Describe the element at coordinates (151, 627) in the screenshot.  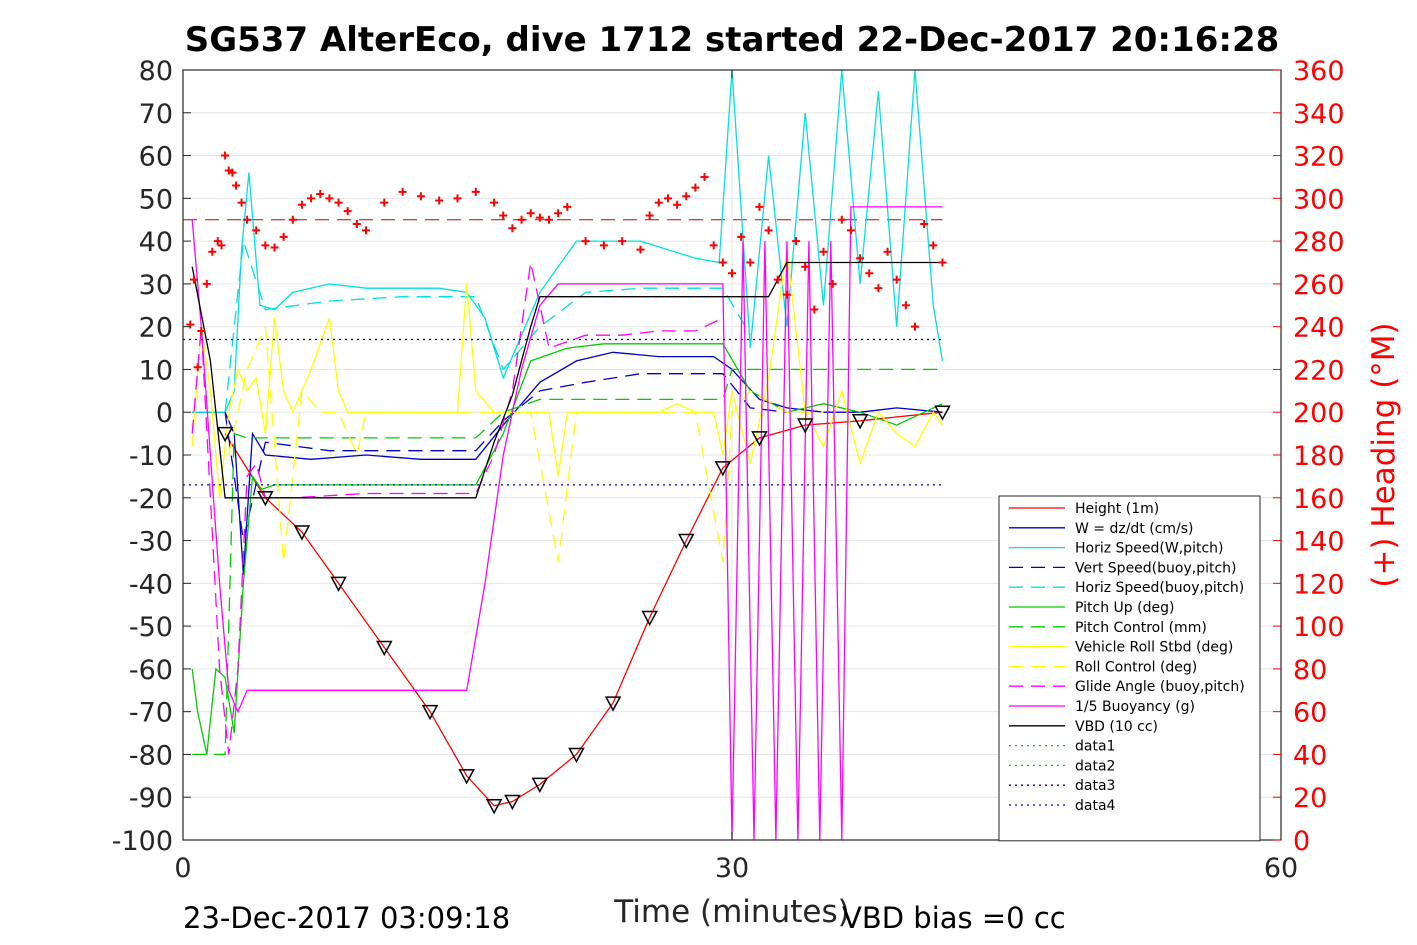
I see `y-tick-label: -50` at that location.